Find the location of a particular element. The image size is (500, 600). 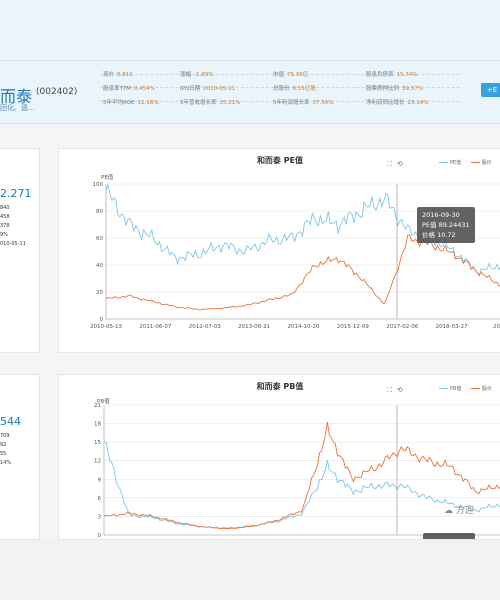

legend-label: PE值 is located at coordinates (456, 163).